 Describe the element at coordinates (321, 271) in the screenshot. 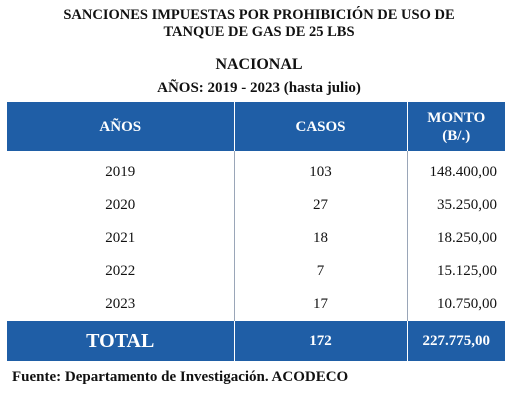

I see `cell-cases: 7` at that location.